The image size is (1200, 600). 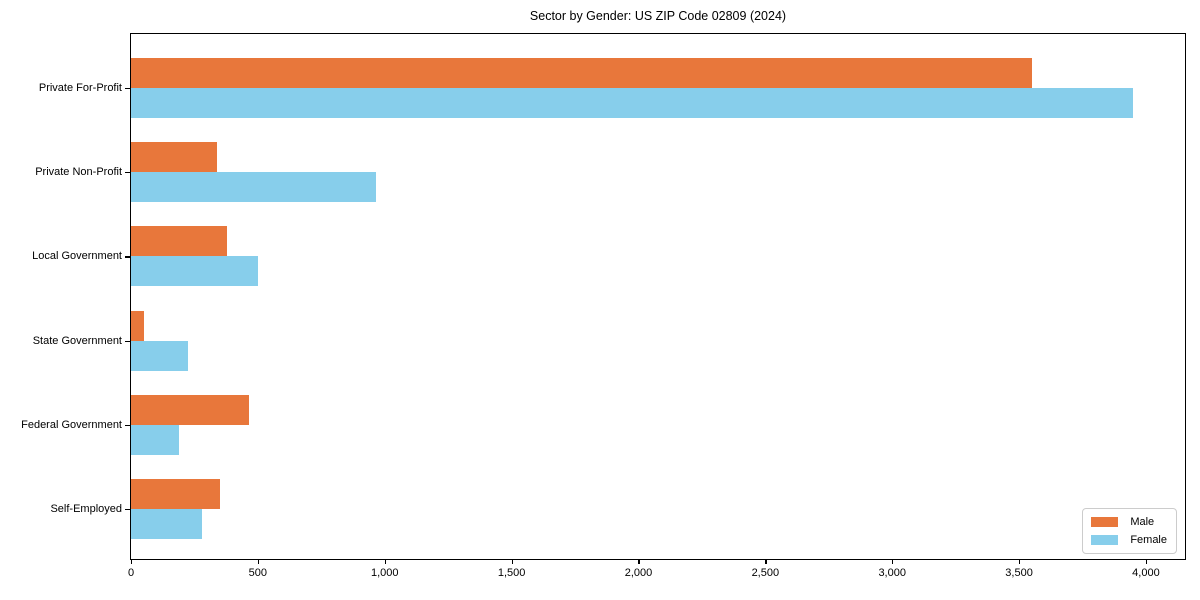 I want to click on legend-item-female: Female, so click(x=1129, y=540).